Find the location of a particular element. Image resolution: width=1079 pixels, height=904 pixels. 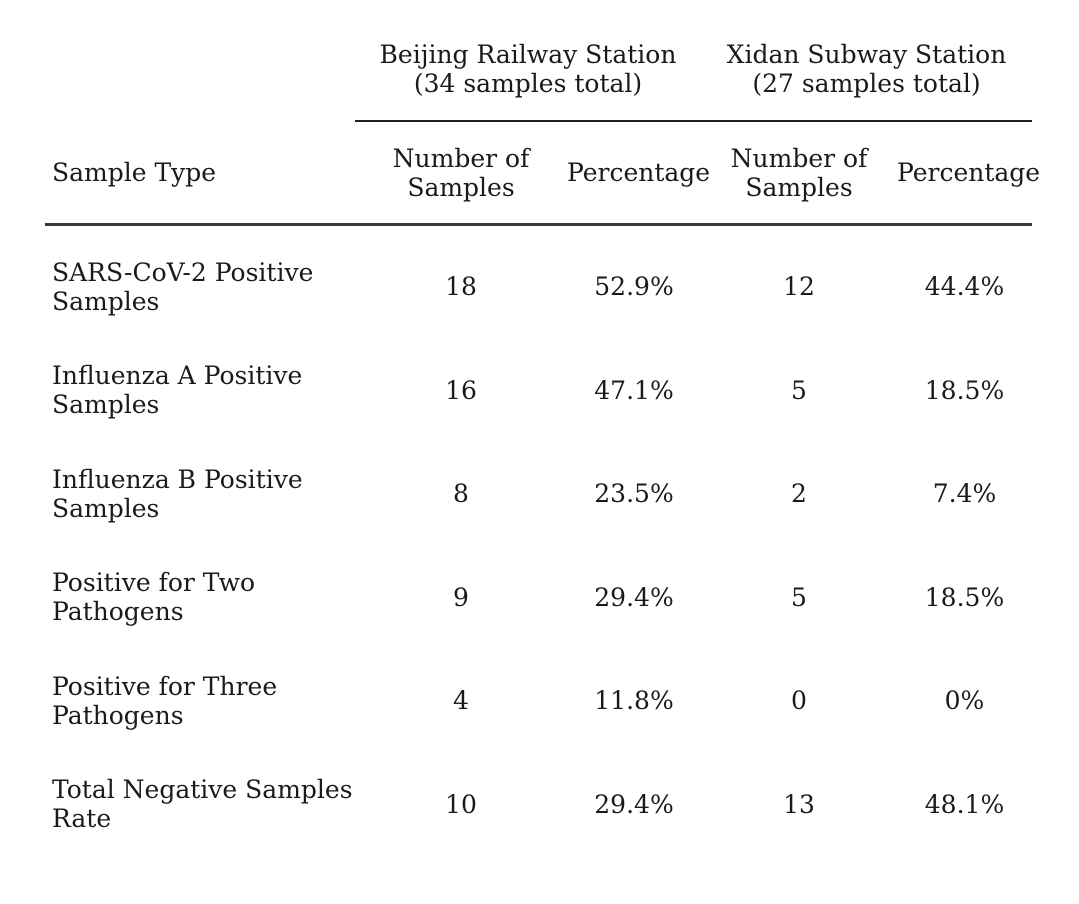

xds-percentage-value: 44.4% is located at coordinates (964, 287).